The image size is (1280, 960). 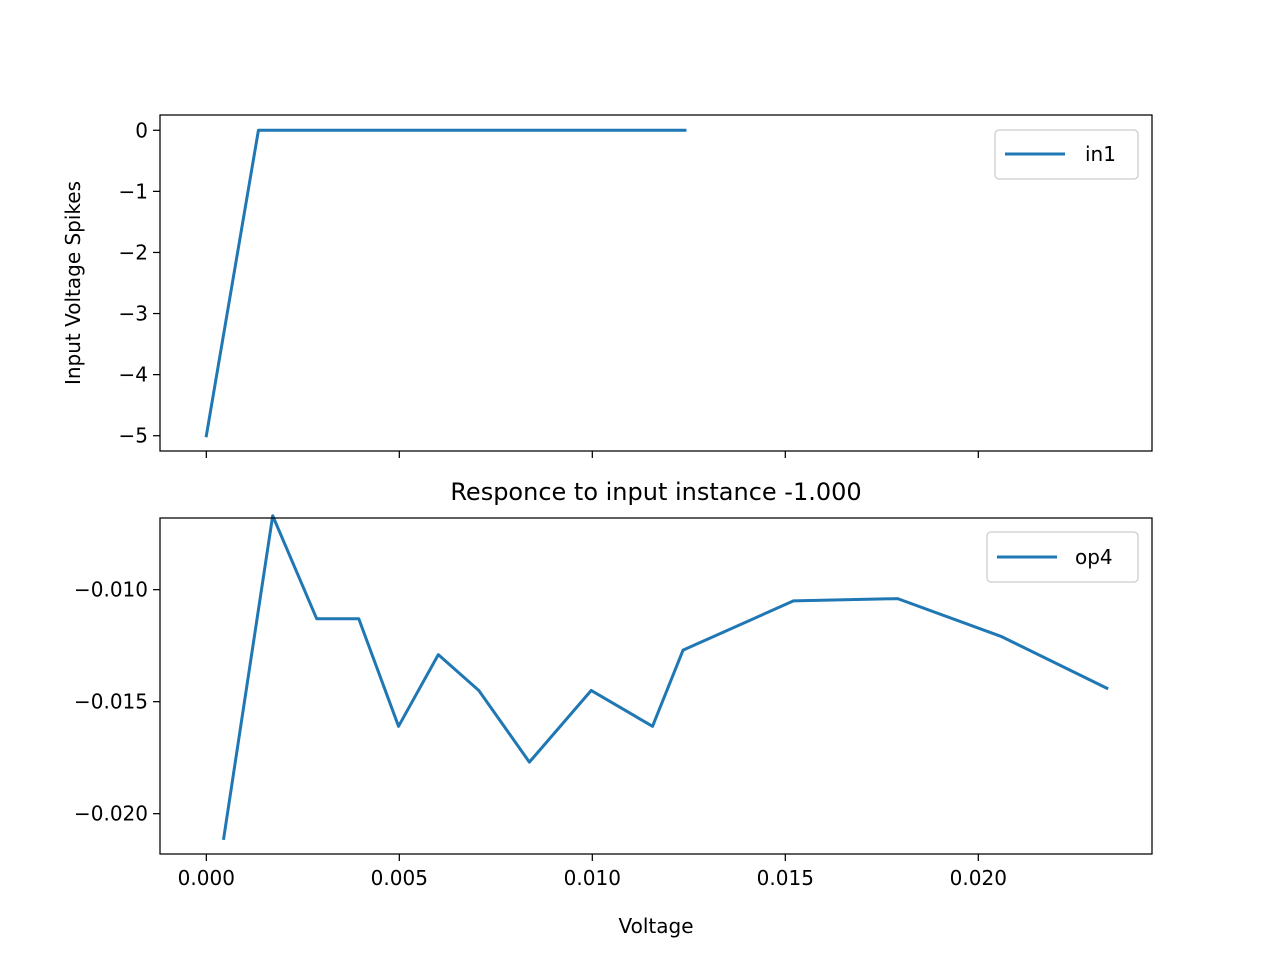 What do you see at coordinates (206, 878) in the screenshot?
I see `bottom-xtick-label: 0.000` at bounding box center [206, 878].